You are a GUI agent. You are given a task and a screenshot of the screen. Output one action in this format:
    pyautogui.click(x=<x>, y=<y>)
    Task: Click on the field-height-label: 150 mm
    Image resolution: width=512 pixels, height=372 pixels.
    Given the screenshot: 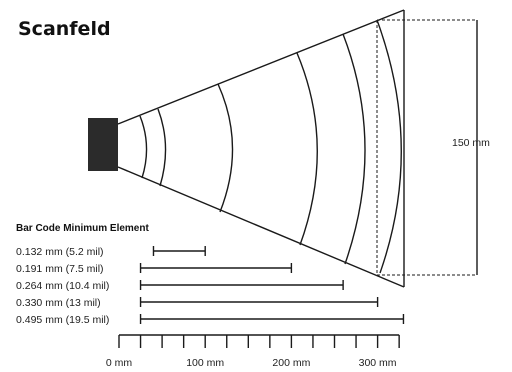 What is the action you would take?
    pyautogui.click(x=471, y=143)
    